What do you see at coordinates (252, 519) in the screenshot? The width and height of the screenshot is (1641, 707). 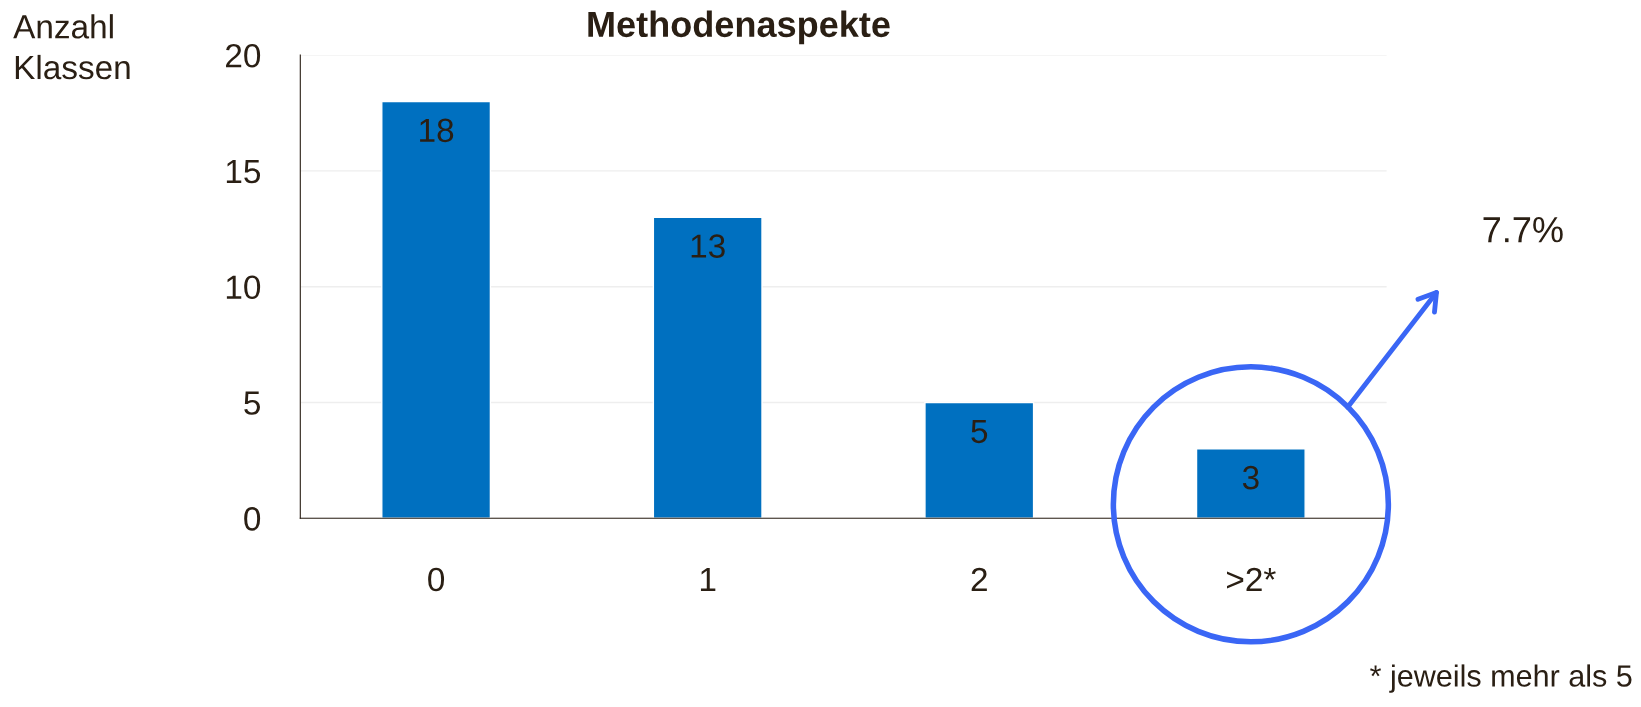 I see `y-tick-label: 0` at bounding box center [252, 519].